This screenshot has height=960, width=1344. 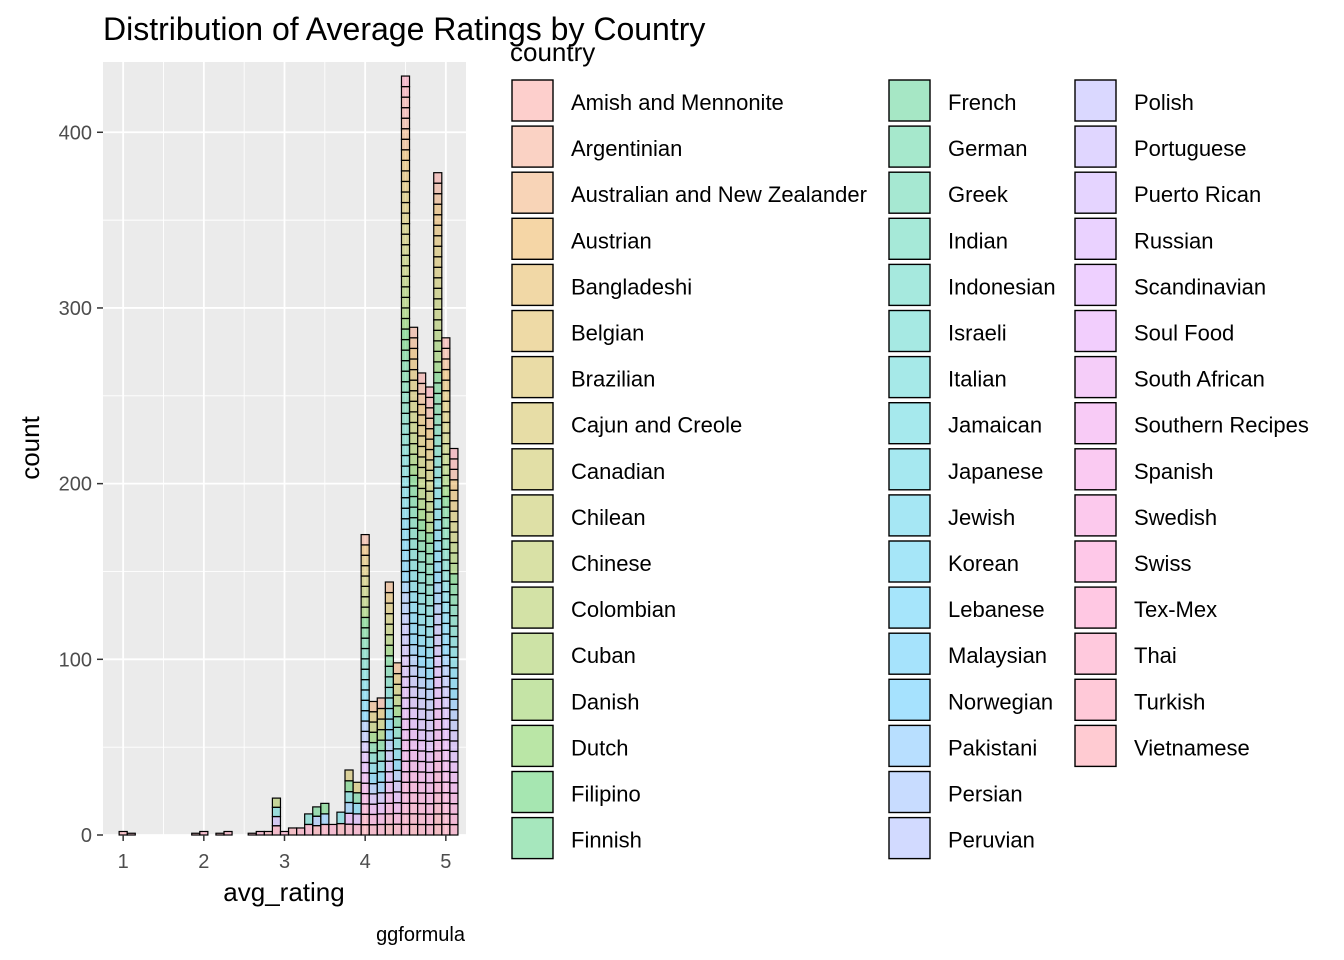 I want to click on legend-label: Finnish, so click(x=606, y=840).